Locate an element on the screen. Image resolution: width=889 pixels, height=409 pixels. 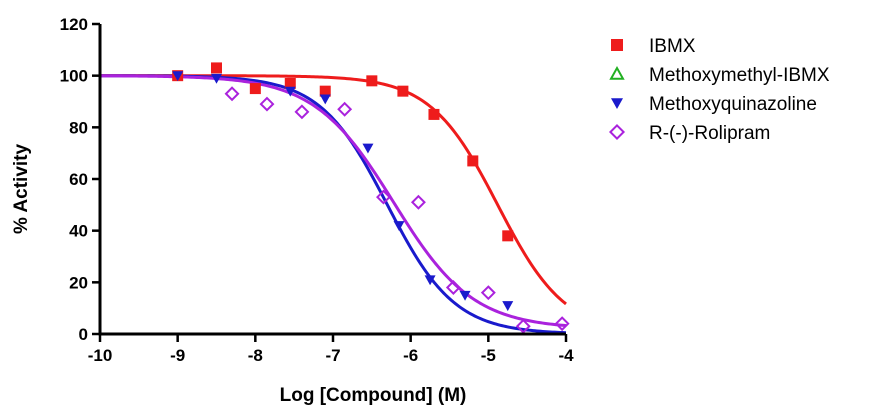
legend-label: Methoxymethyl-IBMX is located at coordinates (739, 75).